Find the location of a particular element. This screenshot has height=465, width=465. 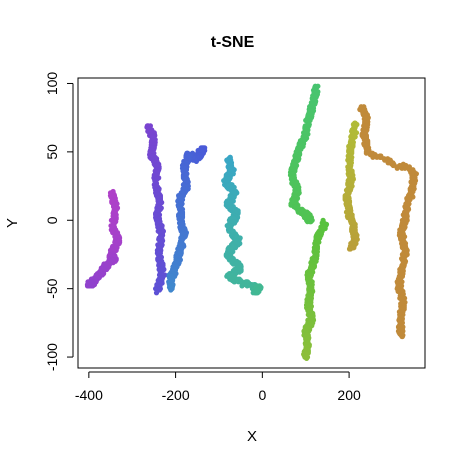

x-tick-label: -400 is located at coordinates (89, 395).